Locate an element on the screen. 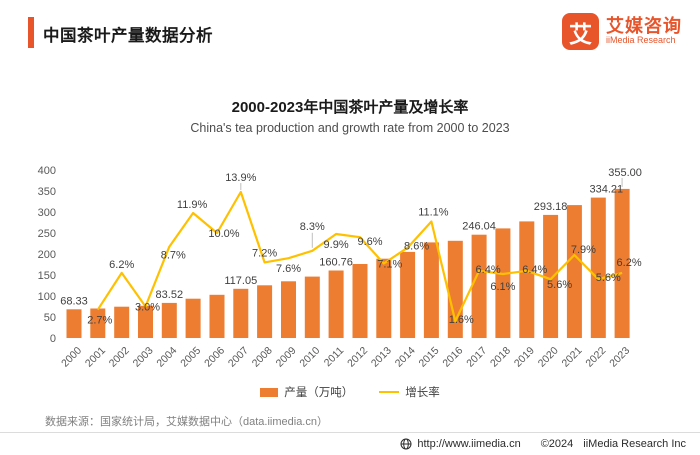  x-axis-label-2002: 2002 is located at coordinates (119, 357).